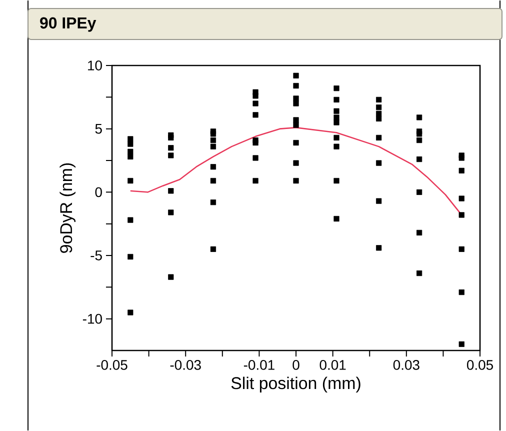  Describe the element at coordinates (295, 384) in the screenshot. I see `x-axis-title: Slit position (mm)` at that location.